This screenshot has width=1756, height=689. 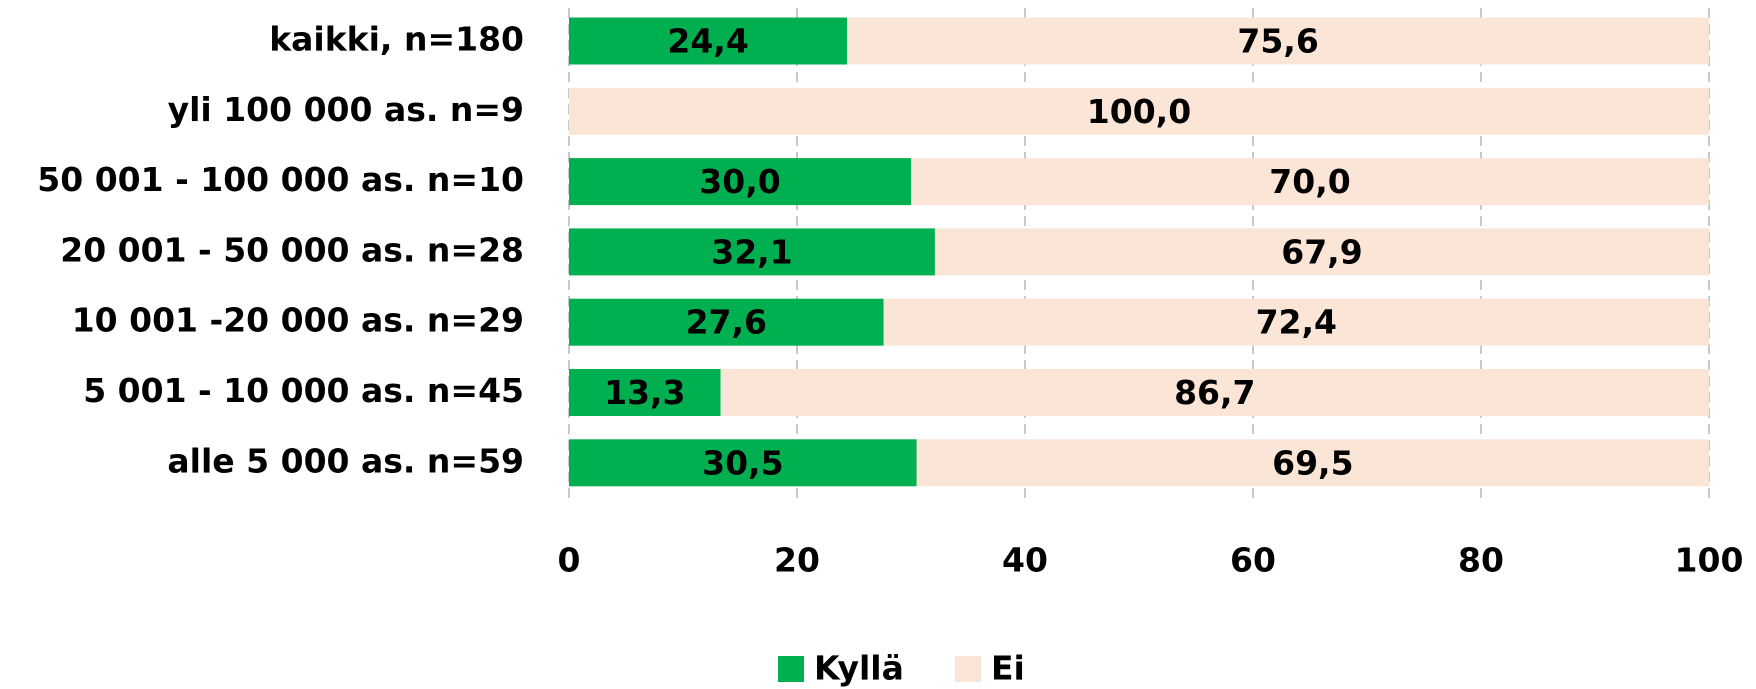 I want to click on data-label: 86,7, so click(x=1214, y=392).